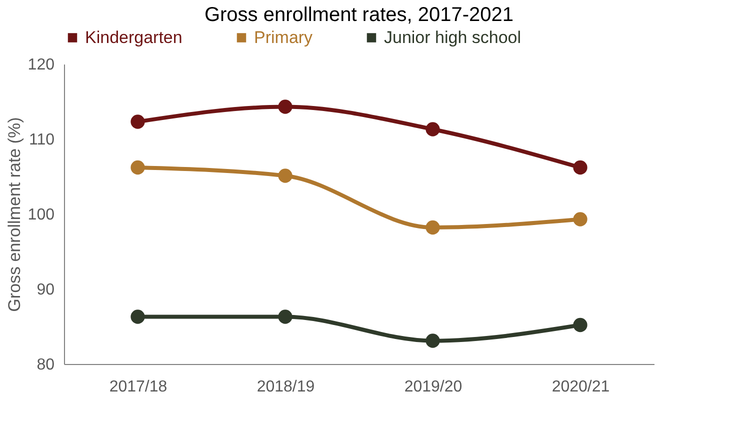 The image size is (744, 430). Describe the element at coordinates (41, 140) in the screenshot. I see `y-tick-label: 110` at that location.